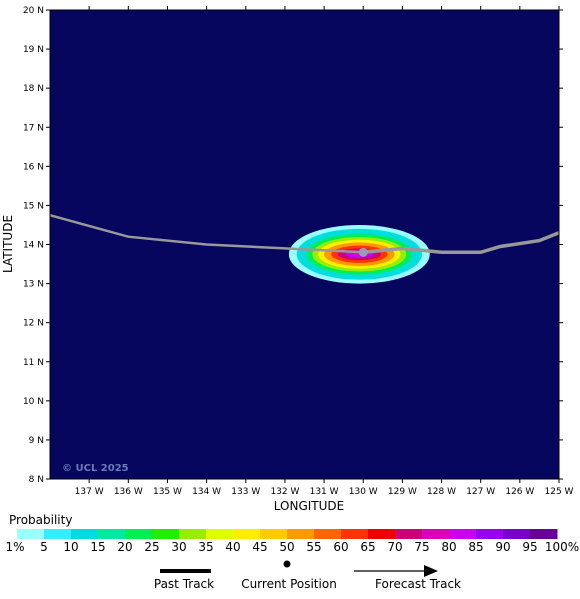  I want to click on lon-tick-label: 134 W, so click(206, 492).